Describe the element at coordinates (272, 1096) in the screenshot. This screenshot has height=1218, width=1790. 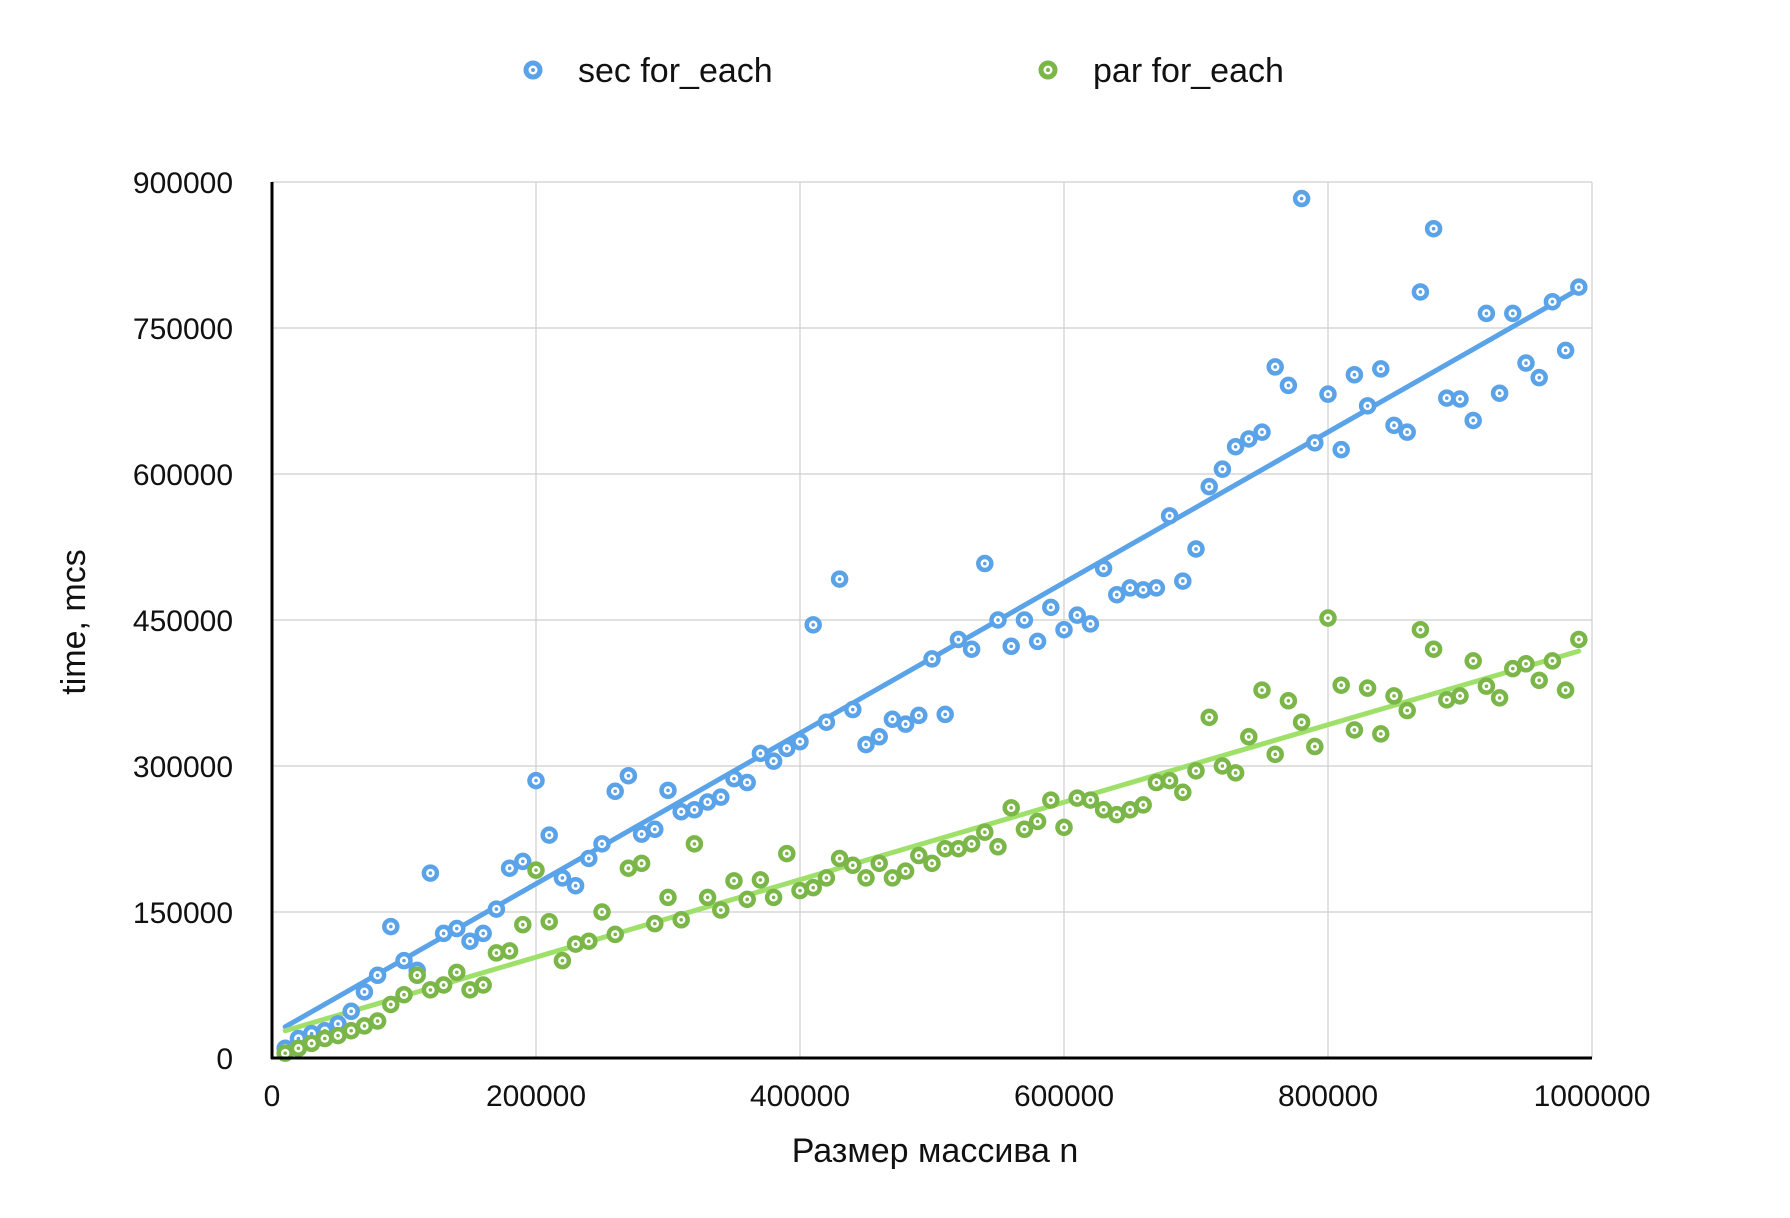
I see `x-tick-label: 0` at that location.